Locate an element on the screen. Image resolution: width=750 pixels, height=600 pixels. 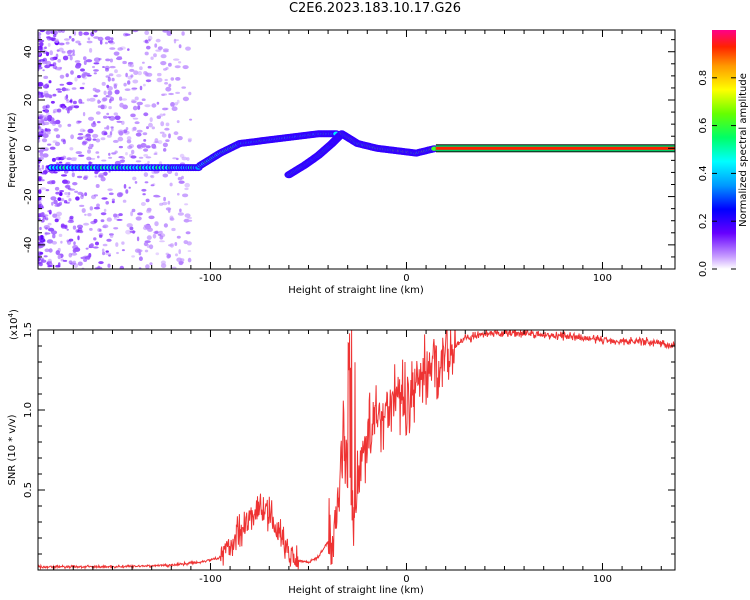
snr-x-axis-label: Height of straight line (km) is located at coordinates (356, 590).